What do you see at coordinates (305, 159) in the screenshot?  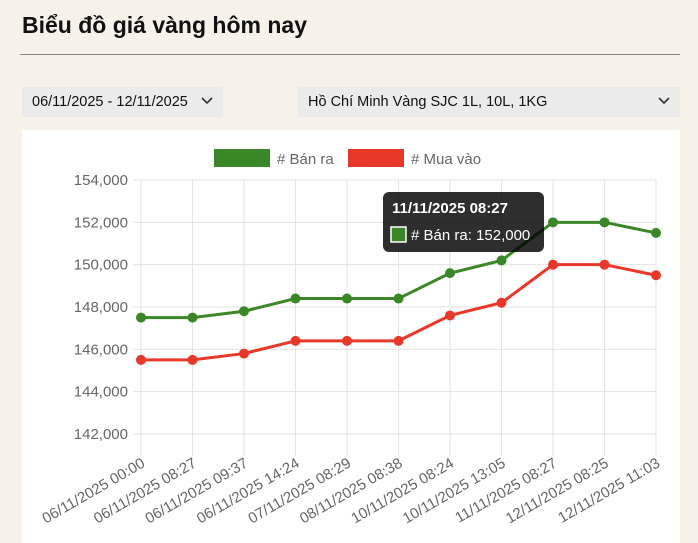 I see `legend-label: # Bán ra` at bounding box center [305, 159].